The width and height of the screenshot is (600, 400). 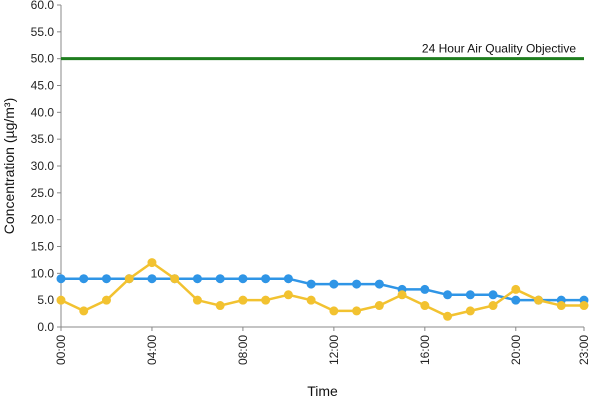 I want to click on objective-label: 24 Hour Air Quality Objective, so click(x=499, y=49).